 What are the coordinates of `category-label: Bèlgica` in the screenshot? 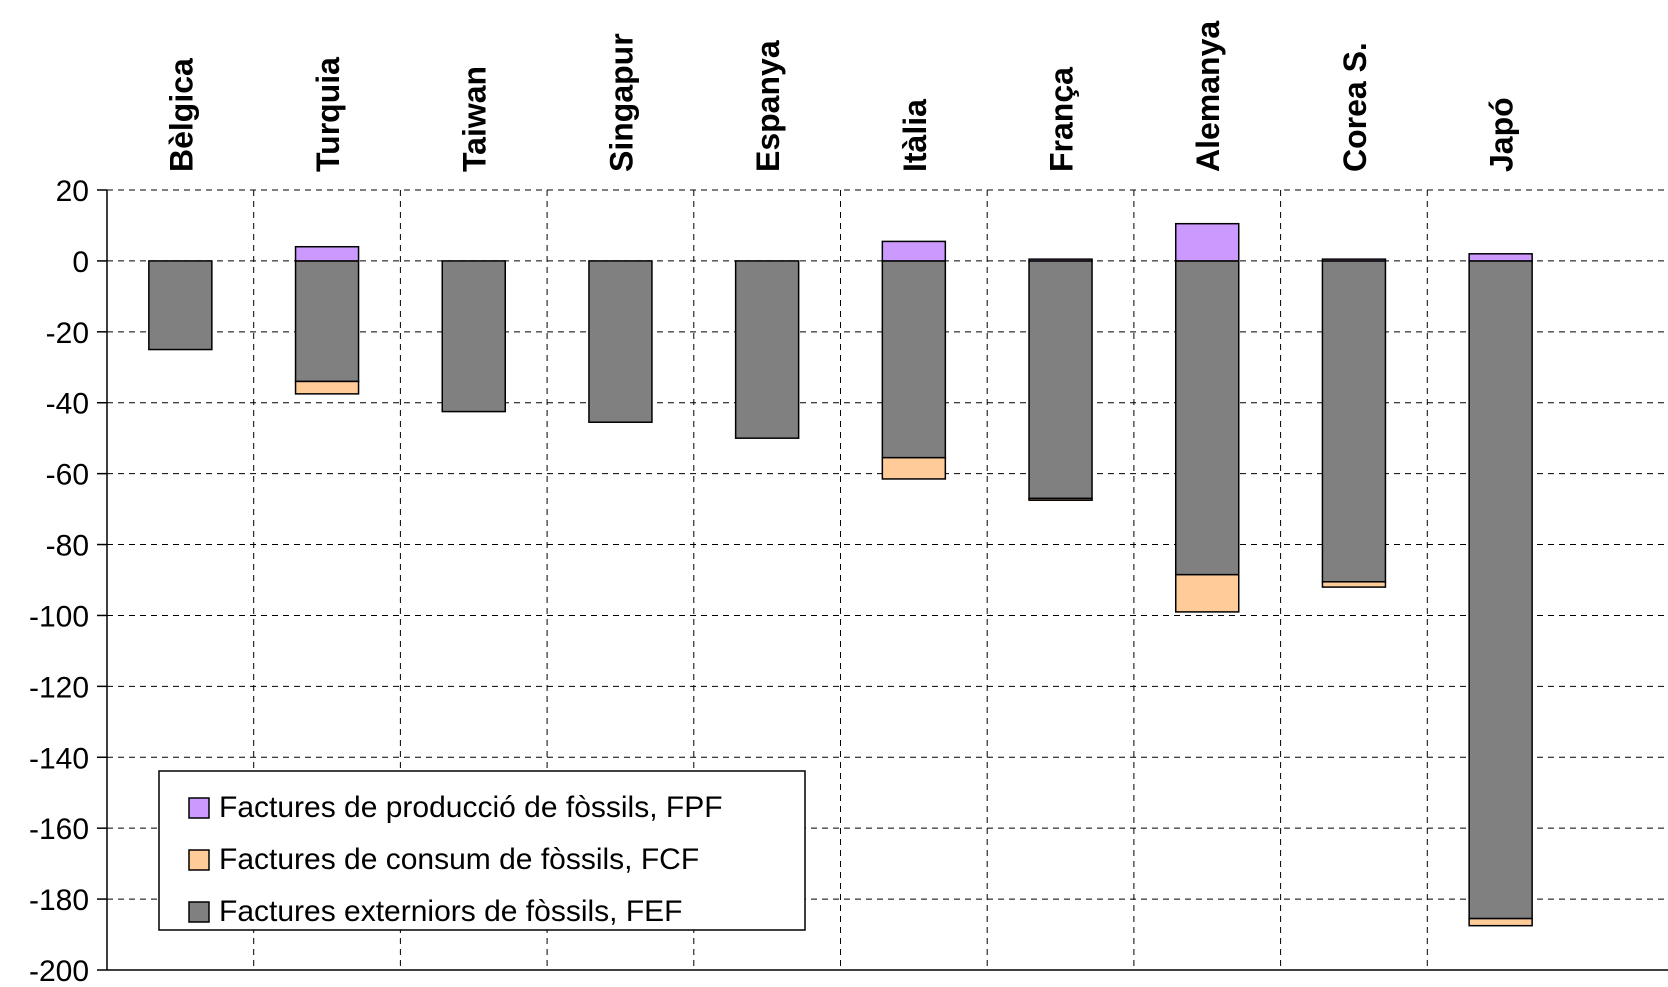 It's located at (181, 115).